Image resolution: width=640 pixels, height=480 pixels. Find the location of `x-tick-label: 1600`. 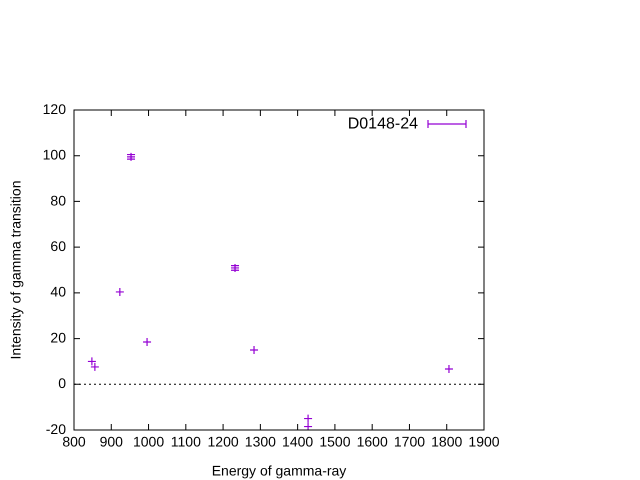

x-tick-label: 1600 is located at coordinates (372, 441).